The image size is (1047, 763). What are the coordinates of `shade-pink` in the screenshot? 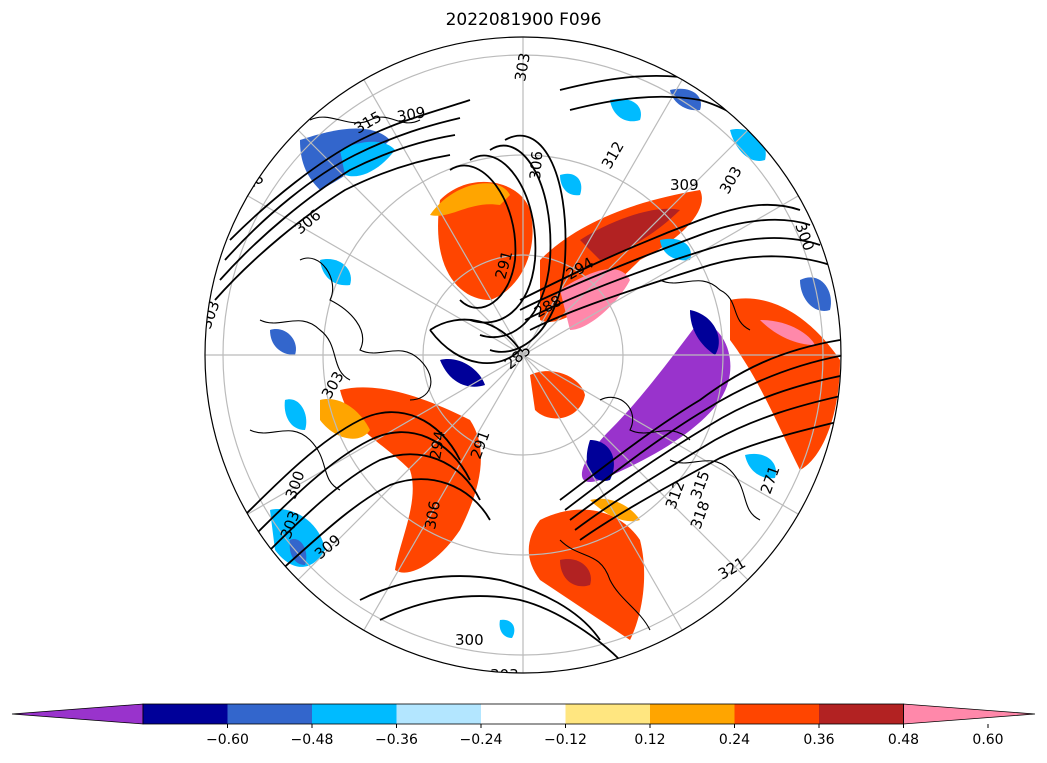 It's located at (787, 332).